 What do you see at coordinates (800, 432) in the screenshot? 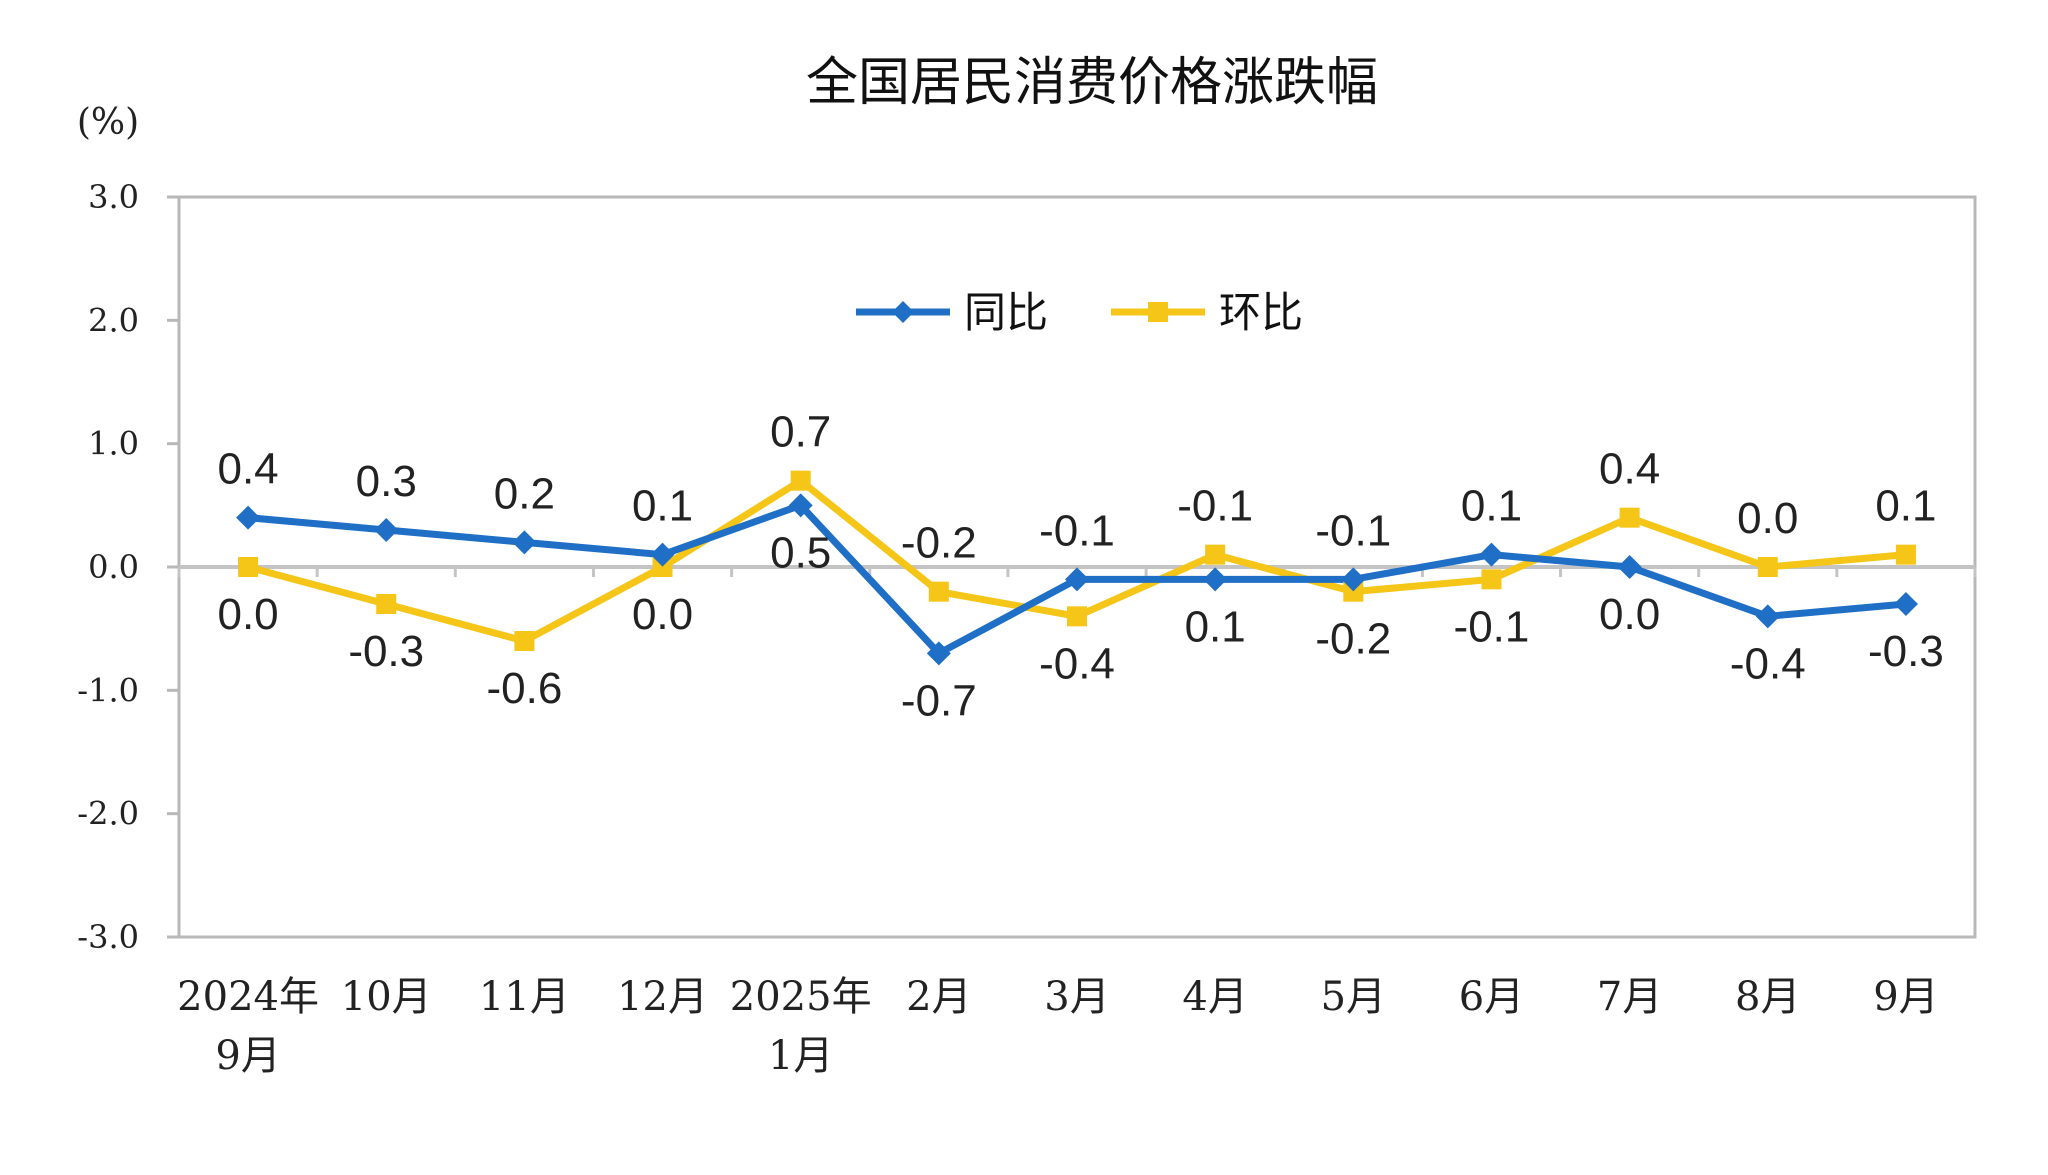
I see `data-label-mom: 0.7` at bounding box center [800, 432].